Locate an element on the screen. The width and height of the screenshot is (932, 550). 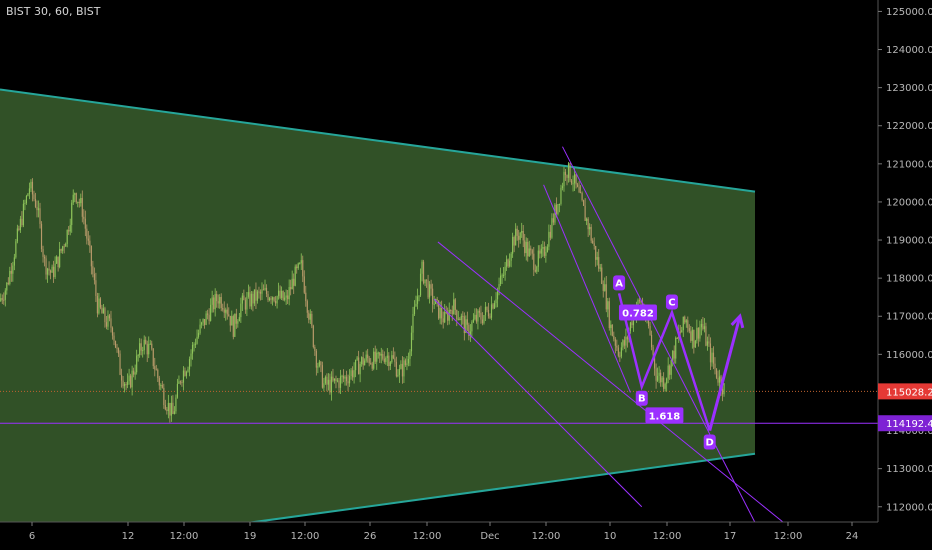
x-tick-label: 26 is located at coordinates (370, 536).